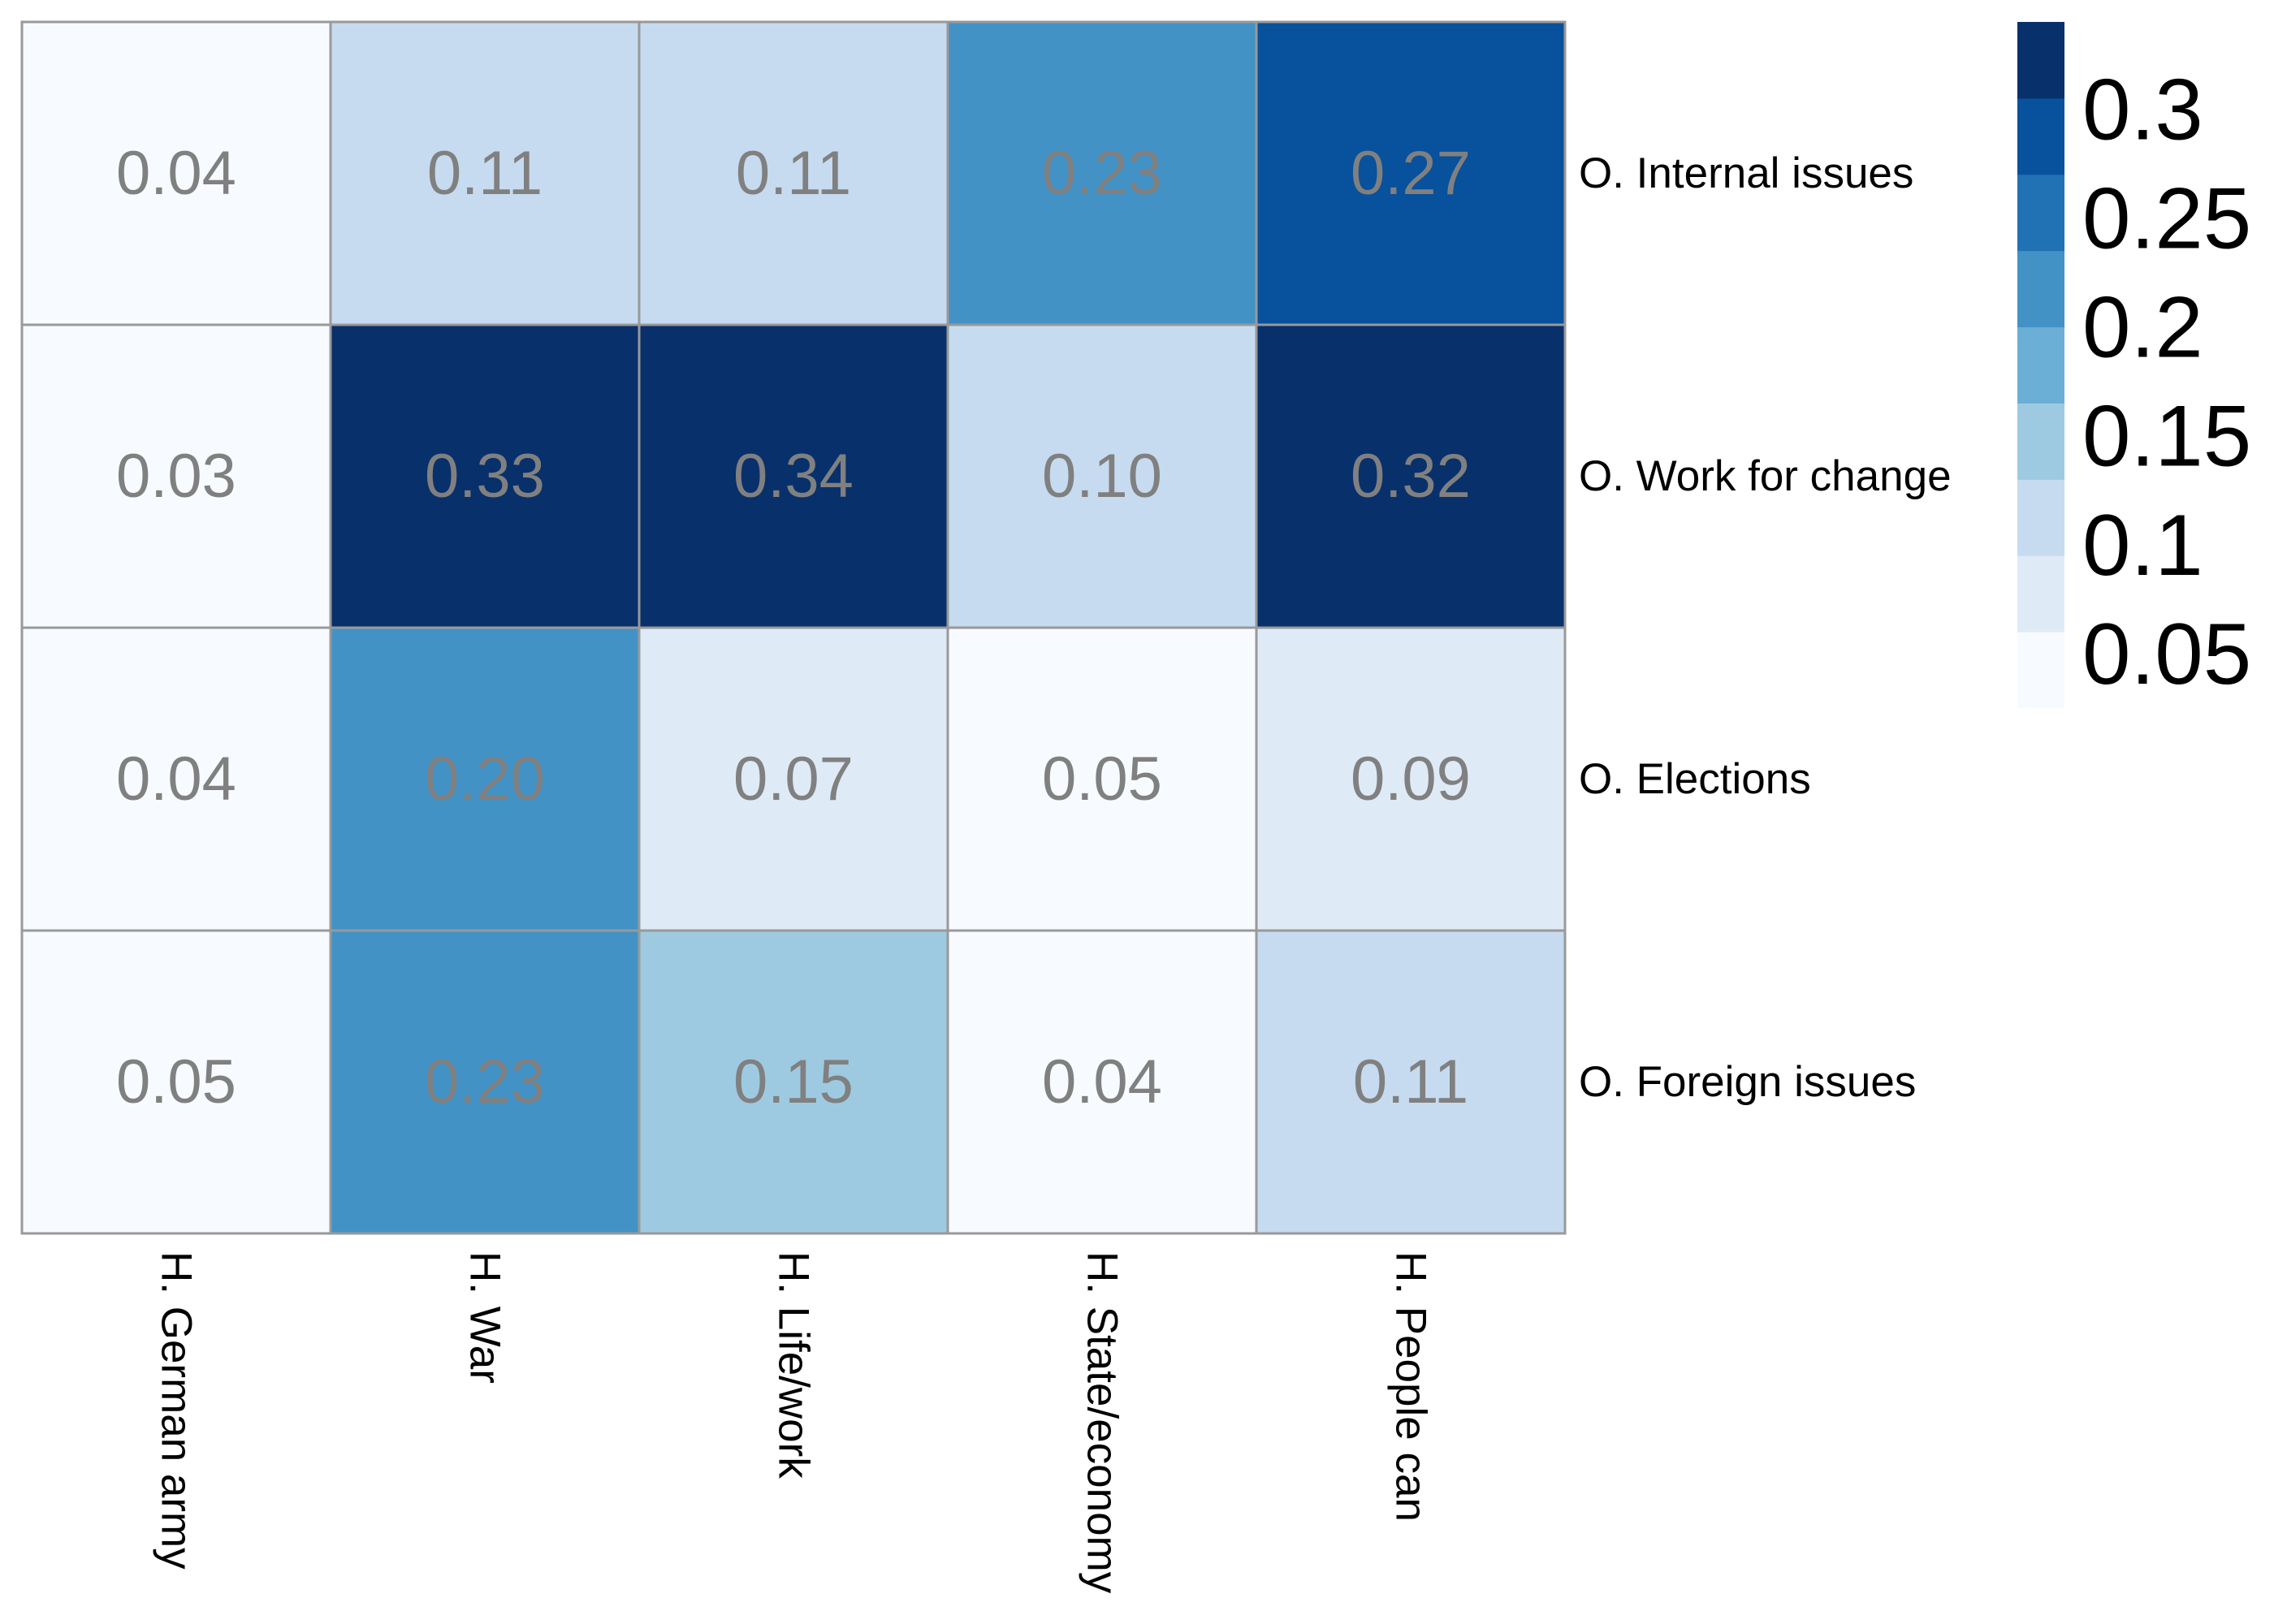 The height and width of the screenshot is (1624, 2274). I want to click on color-legend: 0.3 0.25 0.2 0.15 0.1 0.05, so click(2134, 365).